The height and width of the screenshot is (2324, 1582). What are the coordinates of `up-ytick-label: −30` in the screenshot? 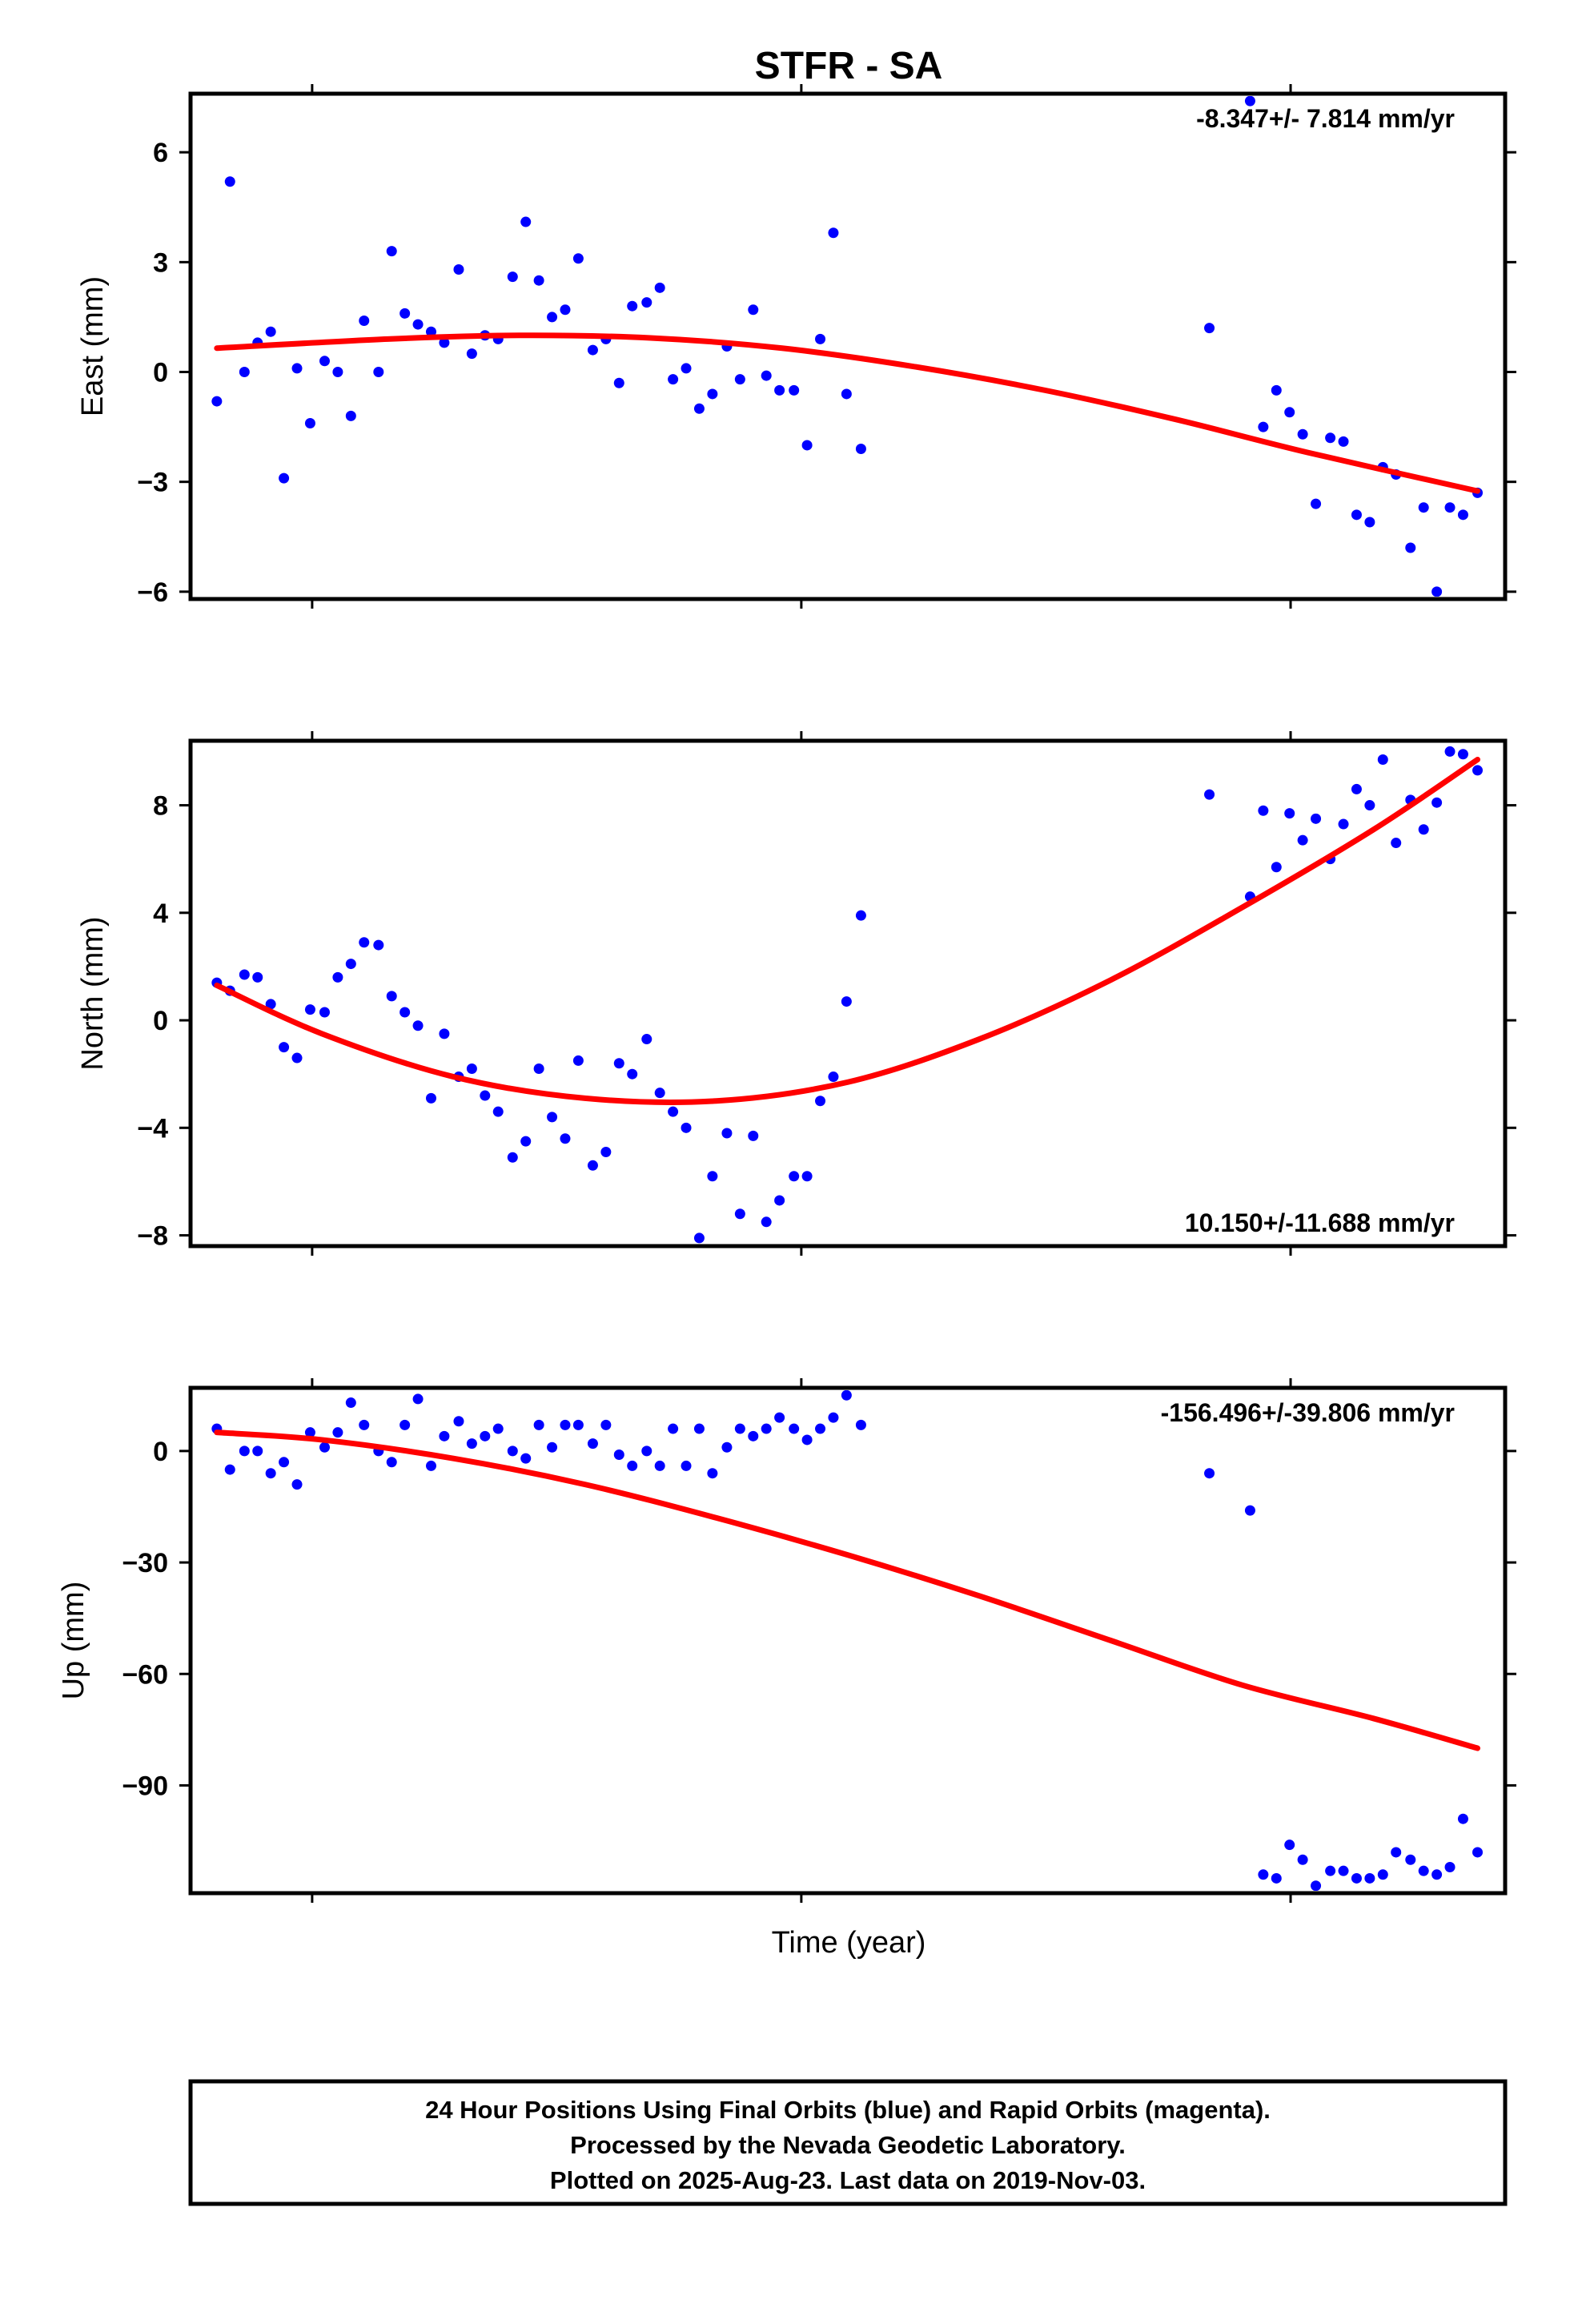 It's located at (145, 1563).